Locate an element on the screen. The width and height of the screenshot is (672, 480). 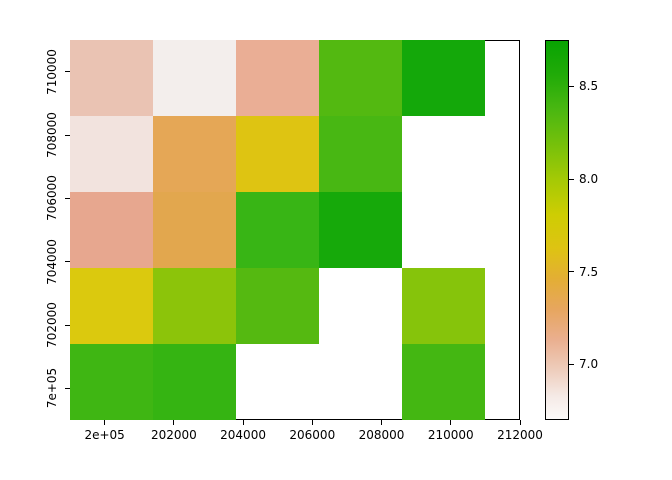
y-tick-label: 7e+05 is located at coordinates (52, 388).